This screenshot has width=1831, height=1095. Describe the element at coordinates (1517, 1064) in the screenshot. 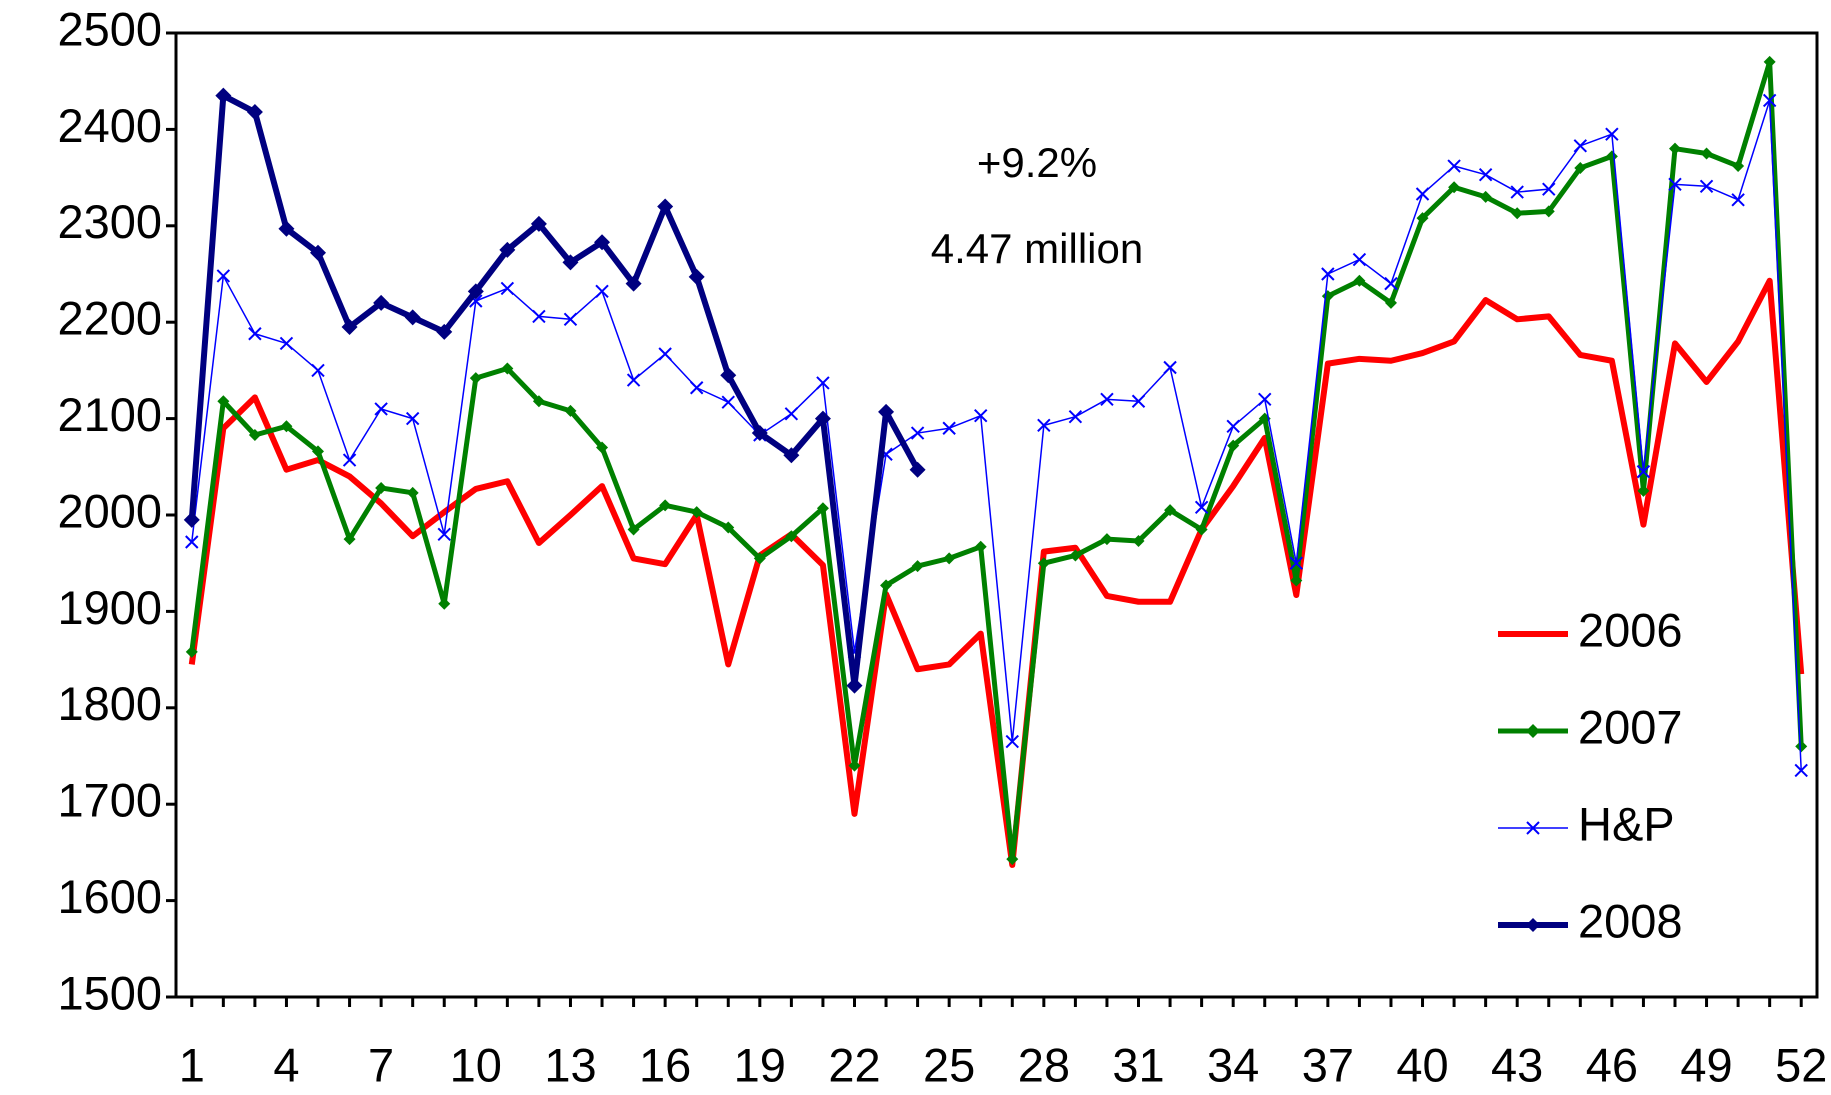

I see `x-tick-label: 43` at that location.